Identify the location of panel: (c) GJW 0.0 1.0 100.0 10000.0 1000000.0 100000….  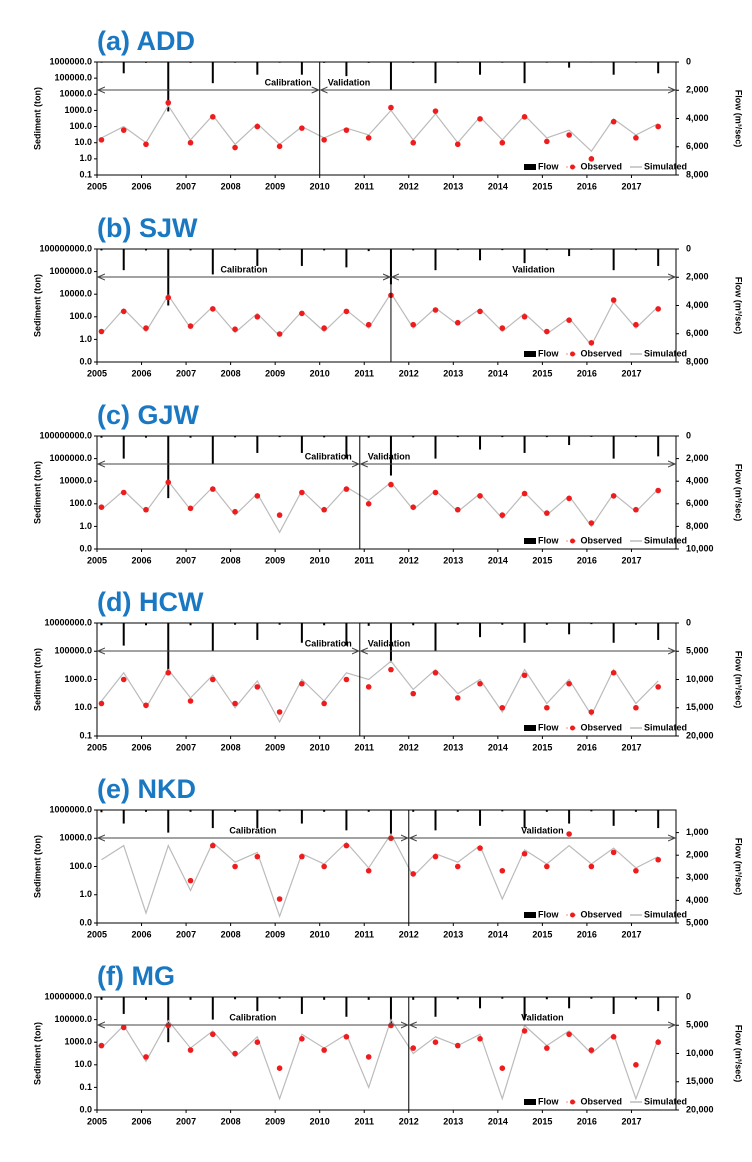
(387, 482).